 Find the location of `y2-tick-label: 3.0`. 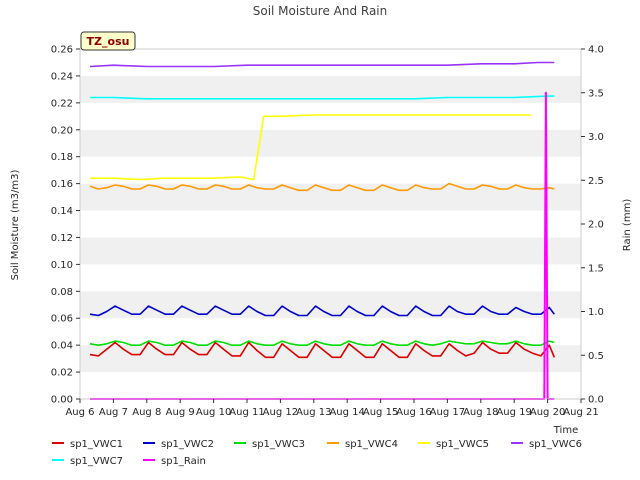

y2-tick-label: 3.0 is located at coordinates (596, 137).